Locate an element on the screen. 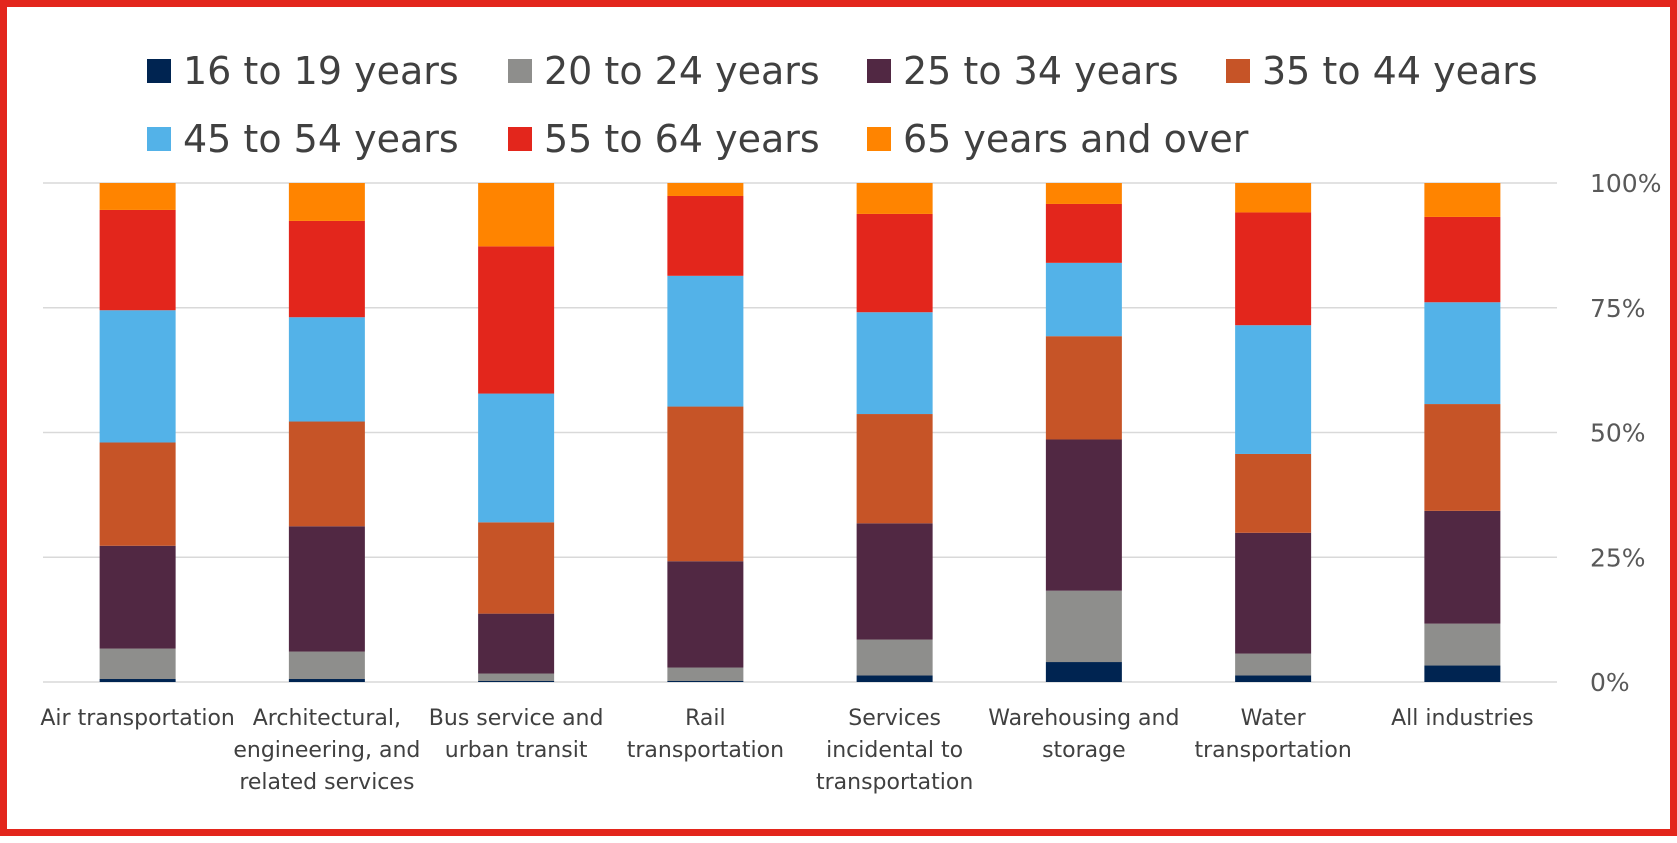  legend-entry: 65 years and over is located at coordinates (1058, 139).